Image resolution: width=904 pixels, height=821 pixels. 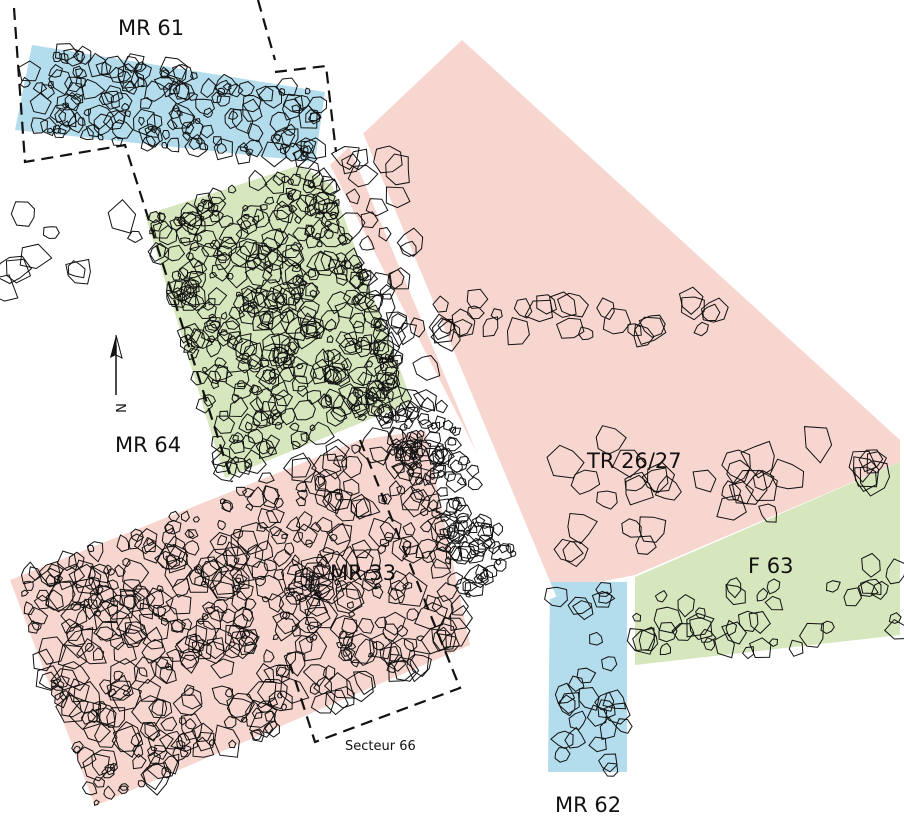 I want to click on zone-mr62, so click(x=587, y=677).